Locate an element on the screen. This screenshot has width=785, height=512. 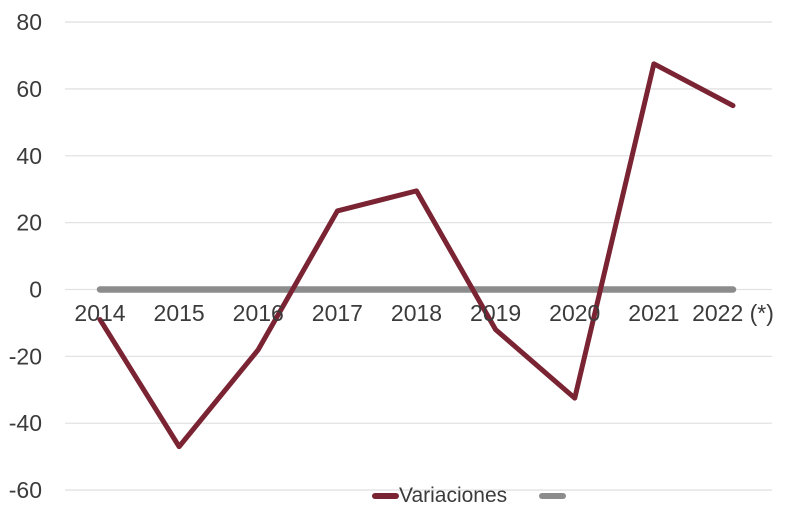
x-axis-labels: 2014 2015 2016 2017 2018 2019 2020 2021 2022 (*) is located at coordinates (424, 313).